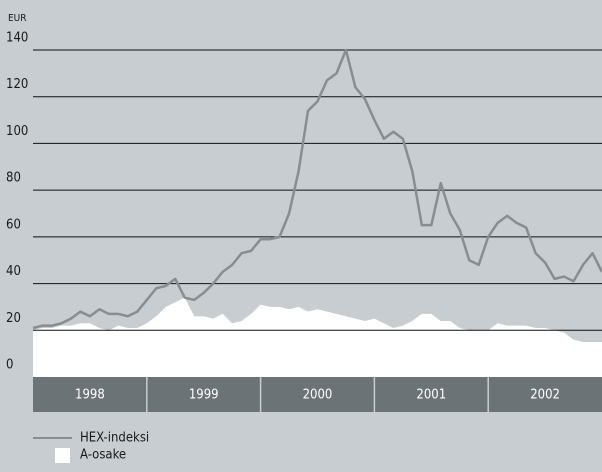  What do you see at coordinates (17, 38) in the screenshot?
I see `y-tick-label: 140` at bounding box center [17, 38].